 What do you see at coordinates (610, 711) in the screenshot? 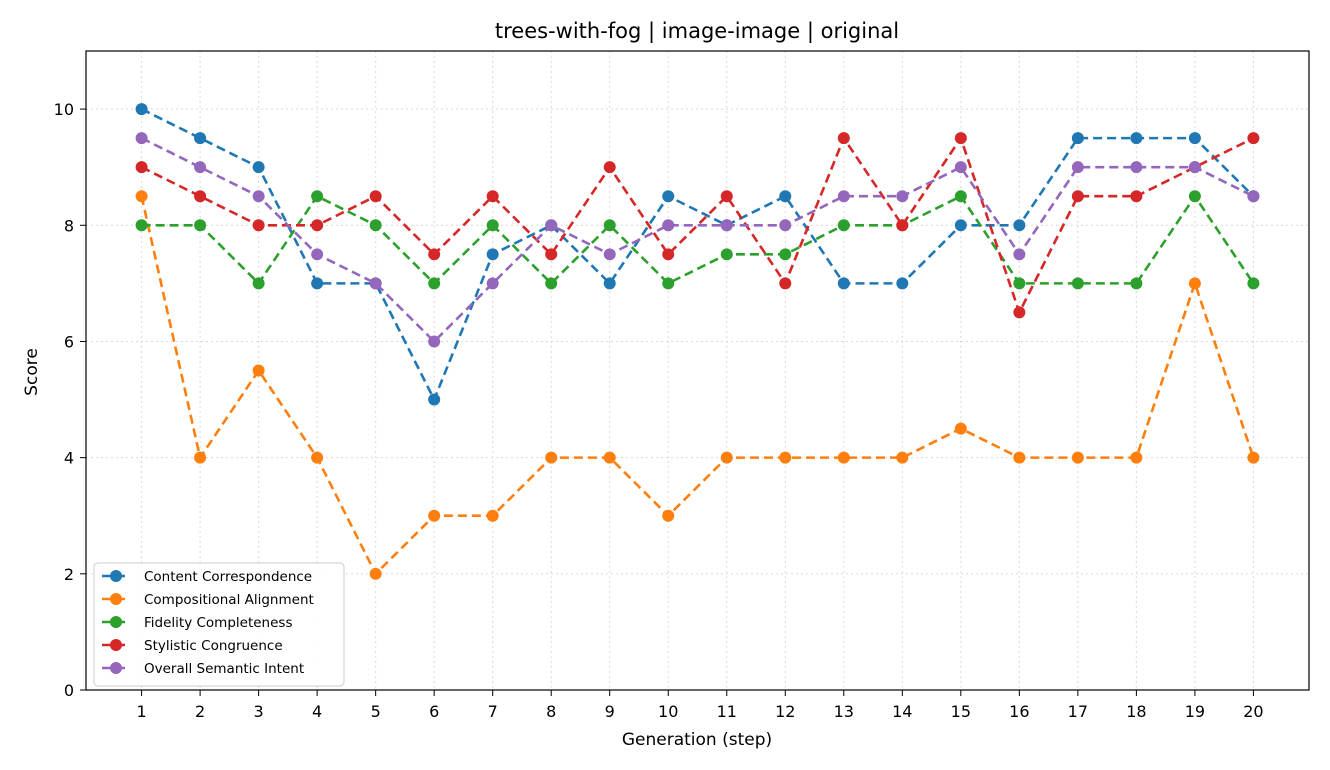
I see `x-tick-label: 9` at bounding box center [610, 711].